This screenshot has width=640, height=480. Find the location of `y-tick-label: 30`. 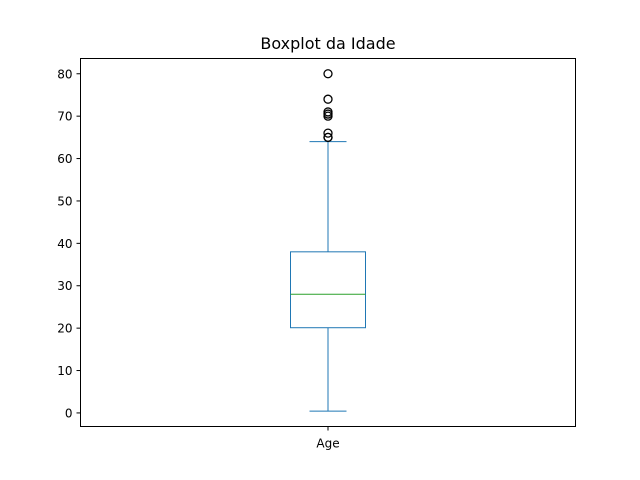

y-tick-label: 30 is located at coordinates (64, 286).